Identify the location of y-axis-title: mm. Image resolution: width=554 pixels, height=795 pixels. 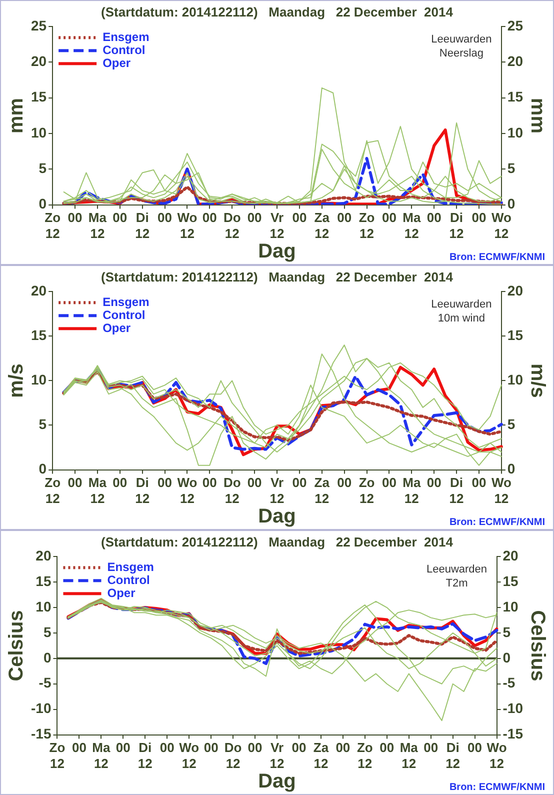
(17, 116).